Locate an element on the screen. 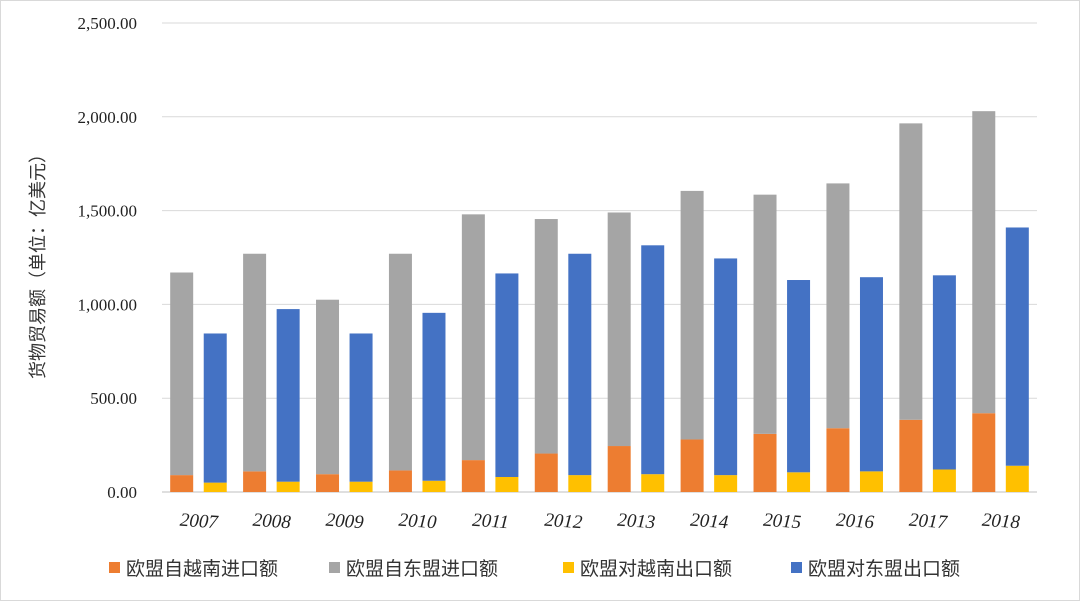  x-tick-label: 2010 is located at coordinates (418, 522).